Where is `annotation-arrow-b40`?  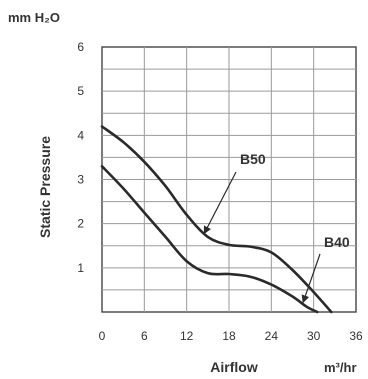
annotation-arrow-b40 is located at coordinates (311, 278).